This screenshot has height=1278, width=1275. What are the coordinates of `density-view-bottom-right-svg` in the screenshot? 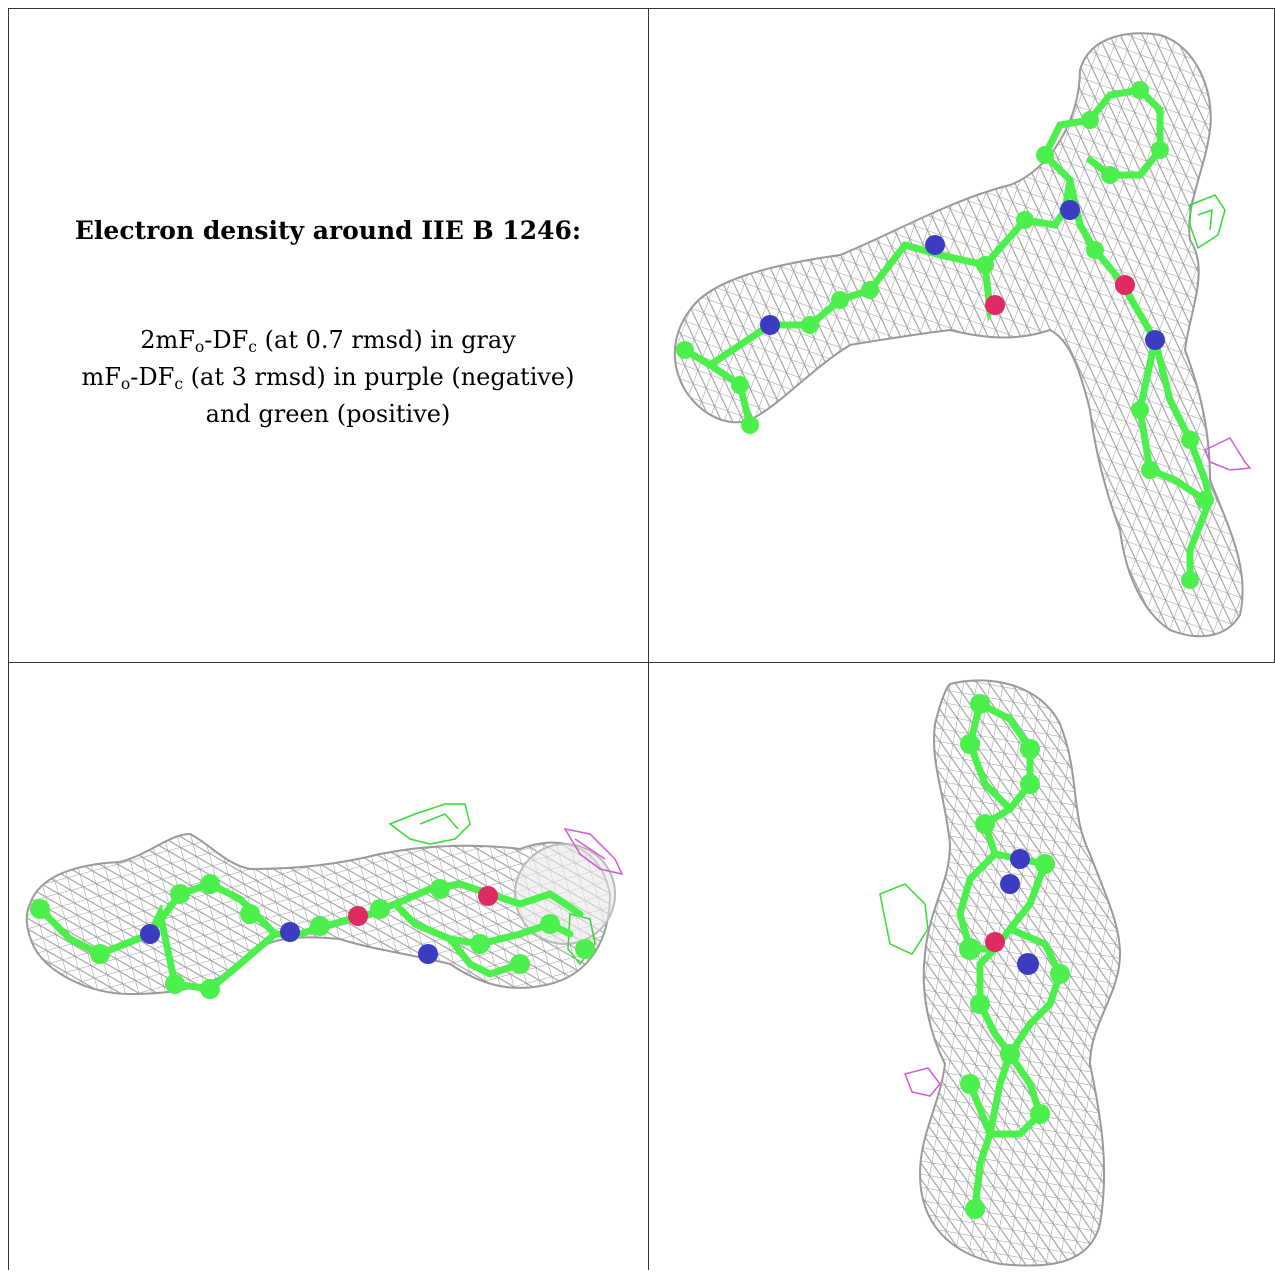 It's located at (1000, 973).